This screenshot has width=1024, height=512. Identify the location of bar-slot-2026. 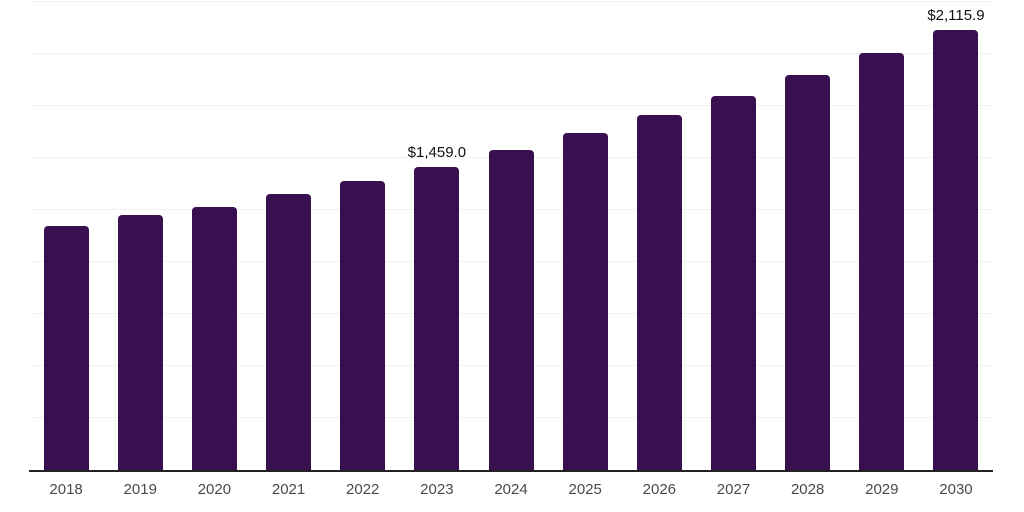
(659, 236).